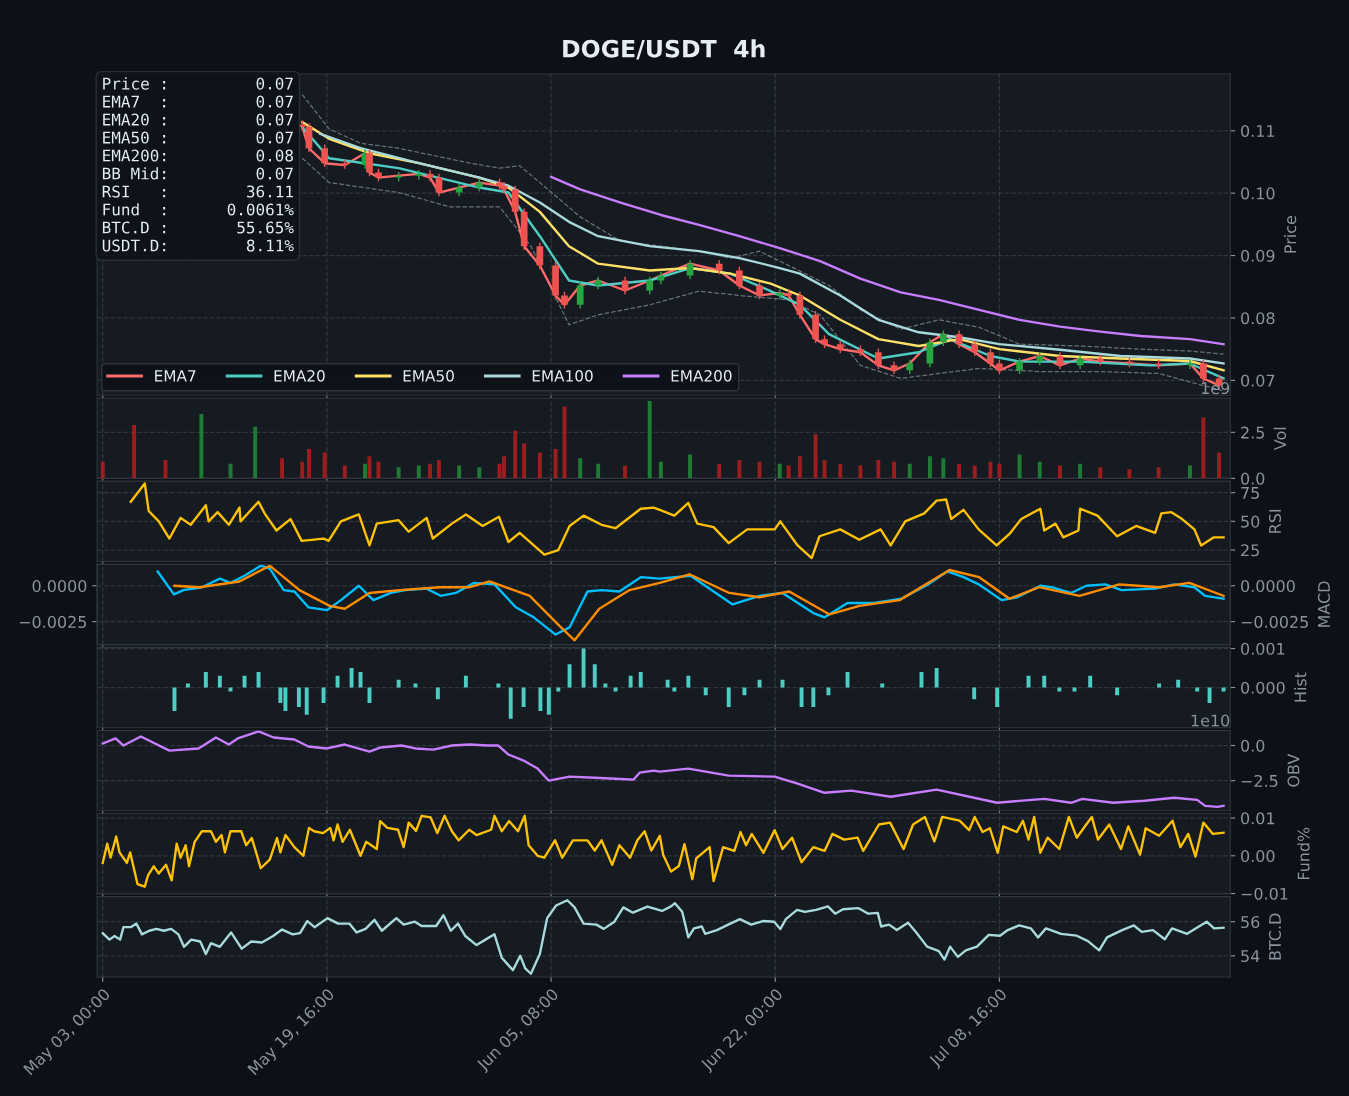  What do you see at coordinates (197, 173) in the screenshot?
I see `annotation: BB Mid: 0.07` at bounding box center [197, 173].